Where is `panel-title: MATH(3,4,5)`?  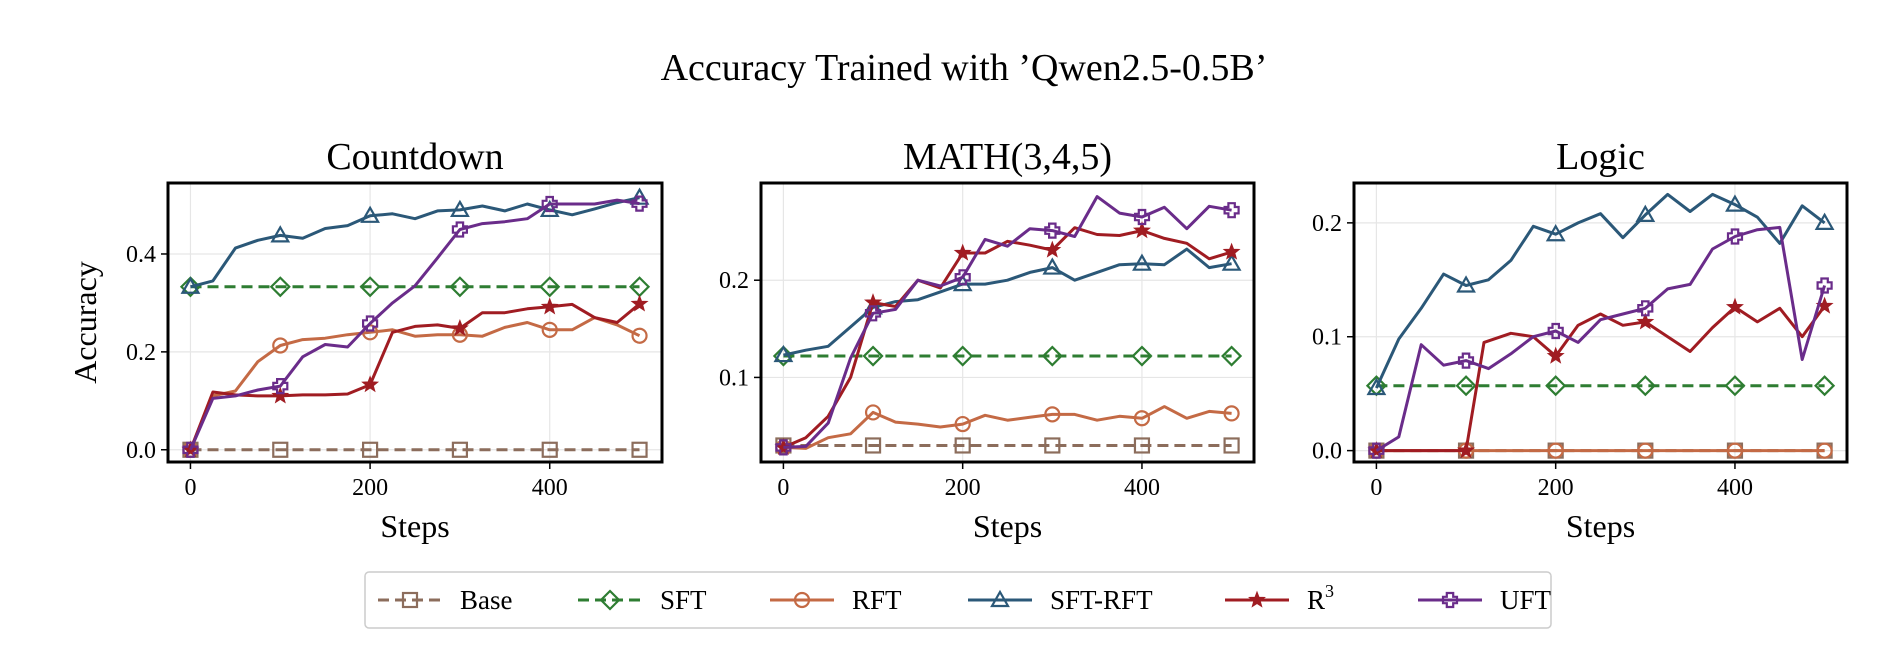 panel-title: MATH(3,4,5) is located at coordinates (1007, 157).